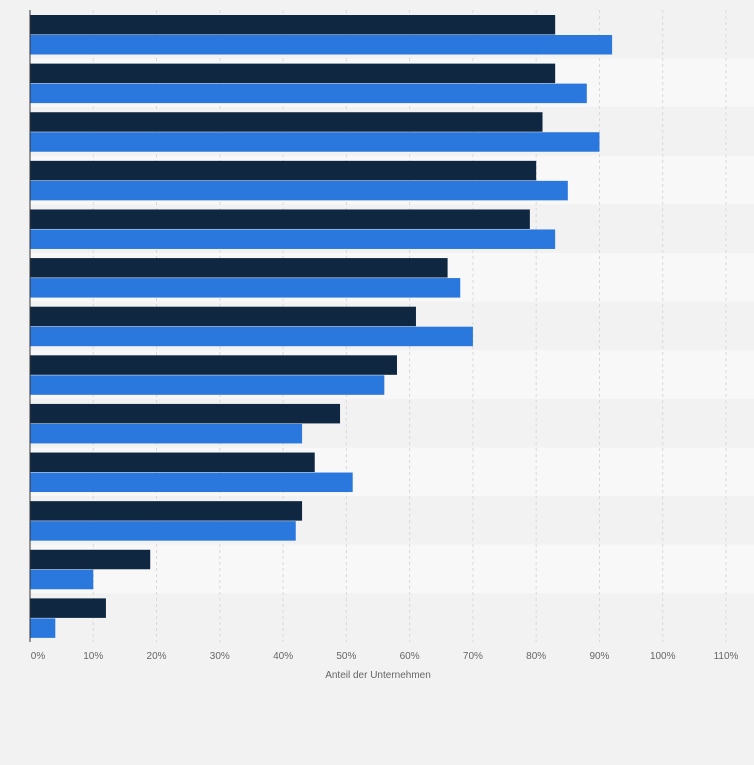 The height and width of the screenshot is (765, 754). I want to click on x-axis-label: Anteil der Unternehmen, so click(378, 675).